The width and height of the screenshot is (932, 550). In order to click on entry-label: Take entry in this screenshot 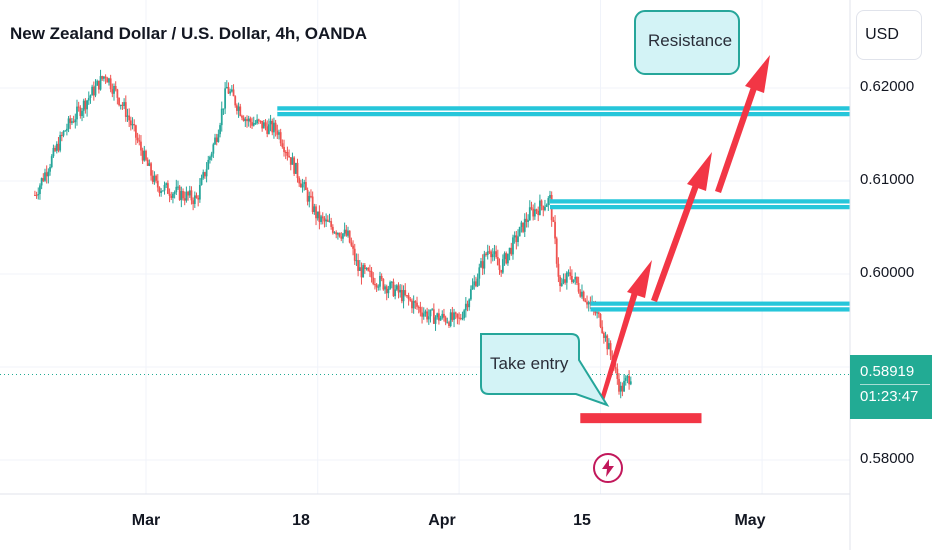, I will do `click(529, 363)`.